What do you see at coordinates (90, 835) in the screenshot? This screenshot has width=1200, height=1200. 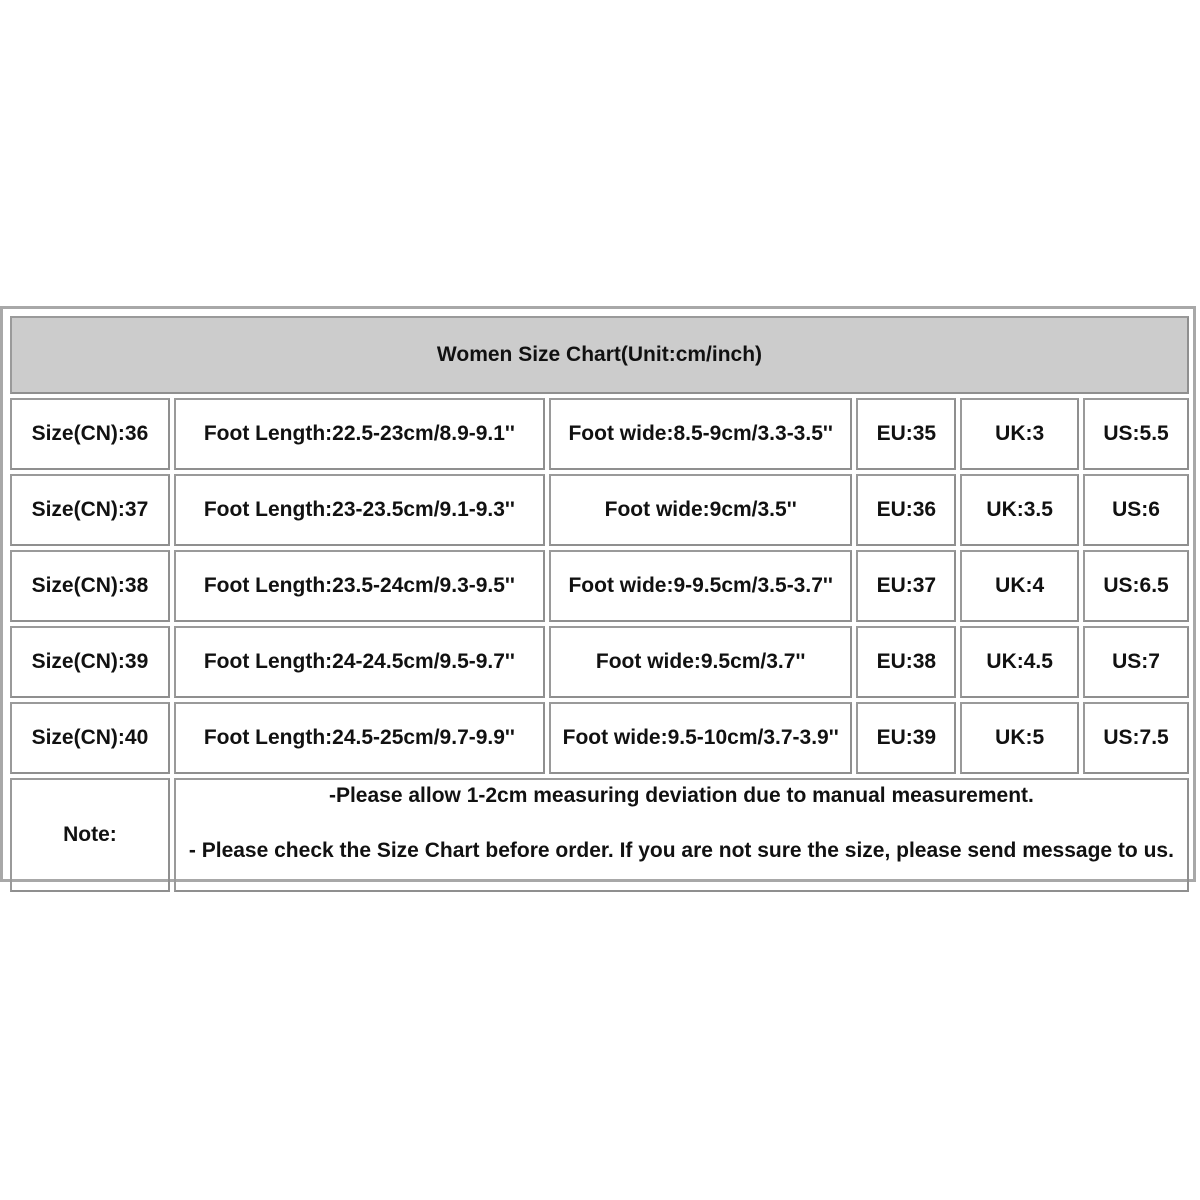 I see `note-label: Note:` at bounding box center [90, 835].